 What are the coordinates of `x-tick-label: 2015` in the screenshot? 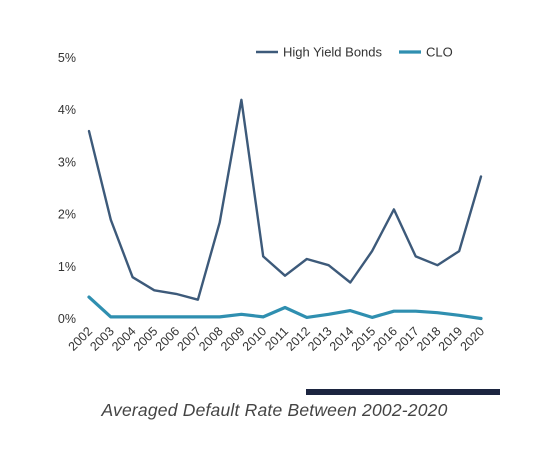 It's located at (364, 339).